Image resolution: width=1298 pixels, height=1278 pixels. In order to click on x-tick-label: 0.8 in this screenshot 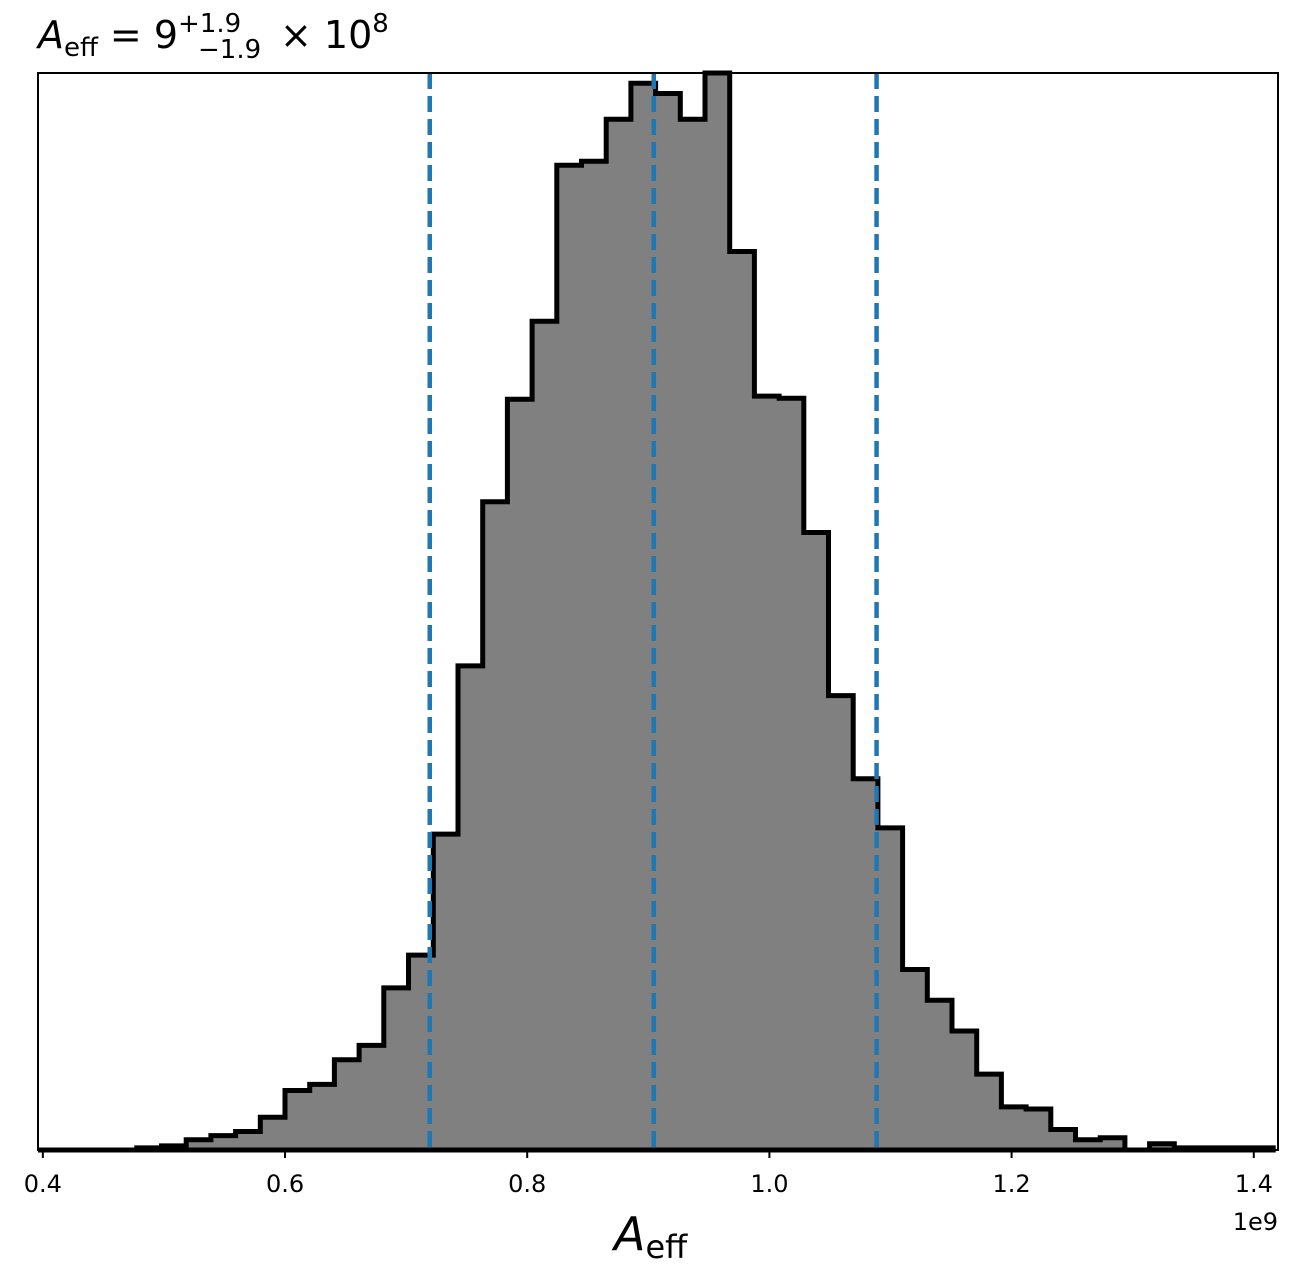, I will do `click(527, 1184)`.